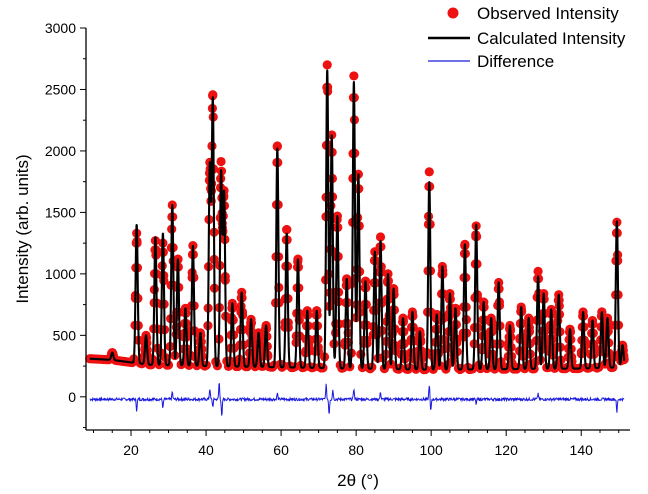 This screenshot has width=648, height=494. Describe the element at coordinates (60, 151) in the screenshot. I see `y-tick-label: 2000` at that location.